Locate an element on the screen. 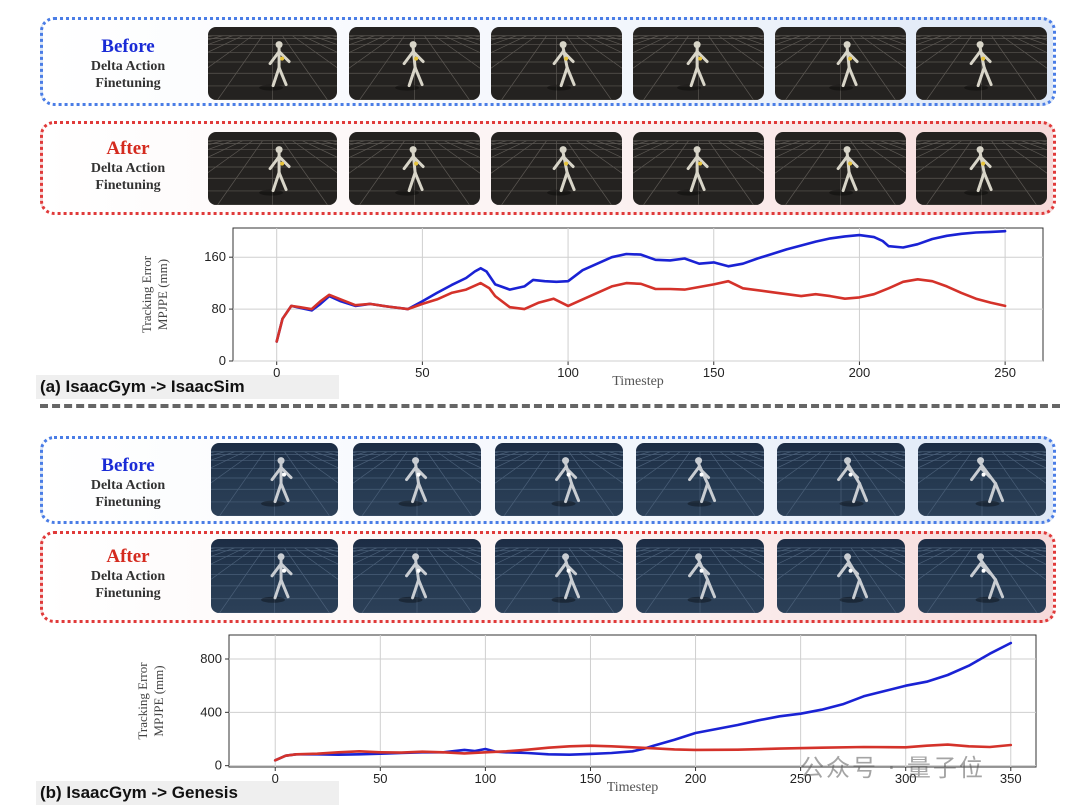  after-label-b: After Delta Action Finetuning is located at coordinates (128, 574).